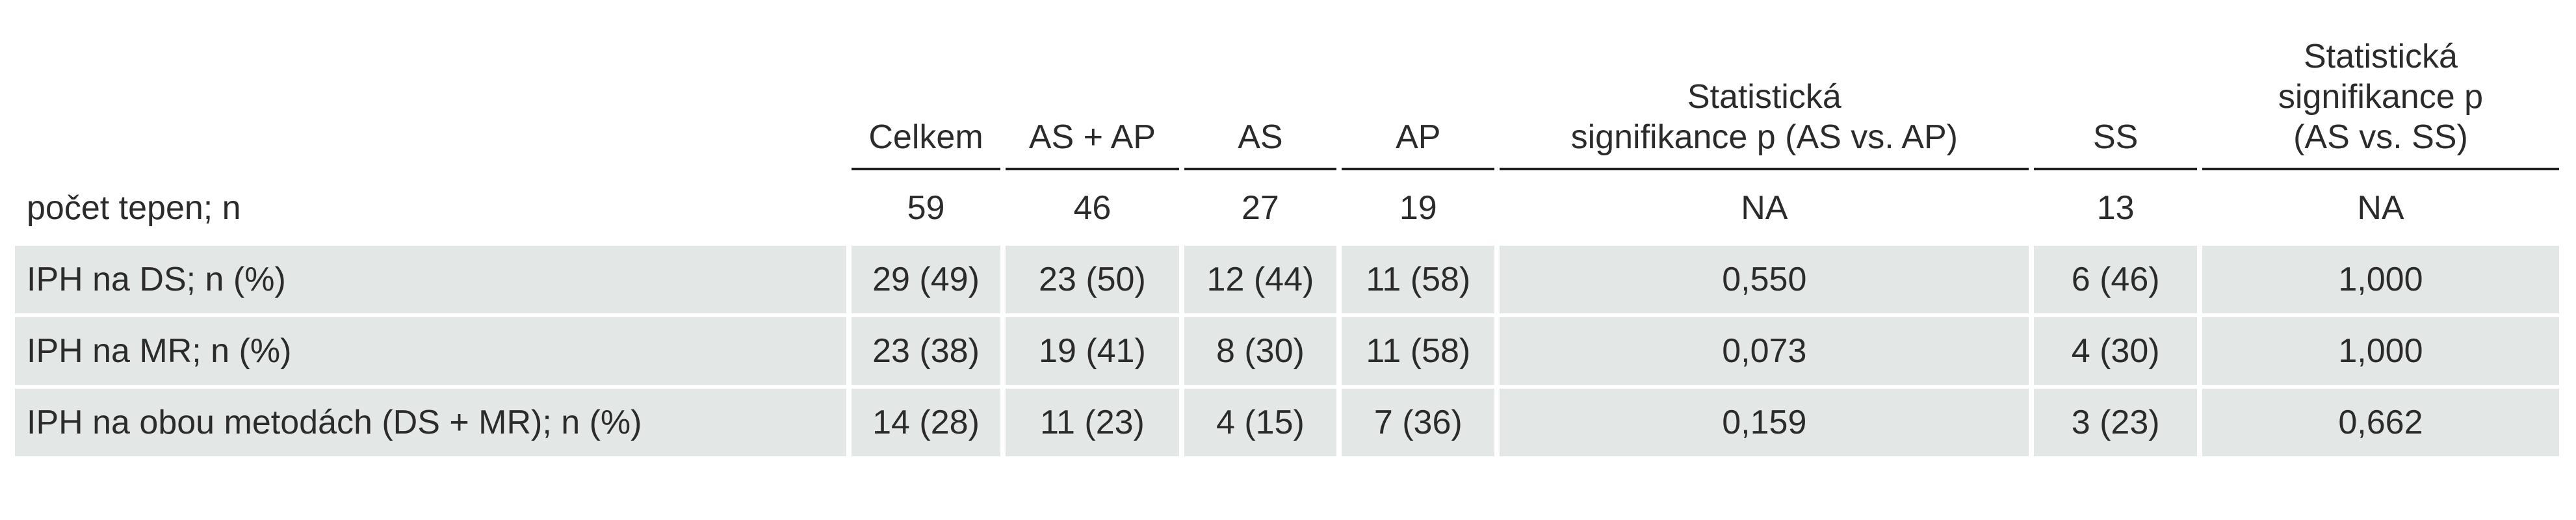 The height and width of the screenshot is (520, 2576). I want to click on cell-celkem: 23 (38), so click(926, 351).